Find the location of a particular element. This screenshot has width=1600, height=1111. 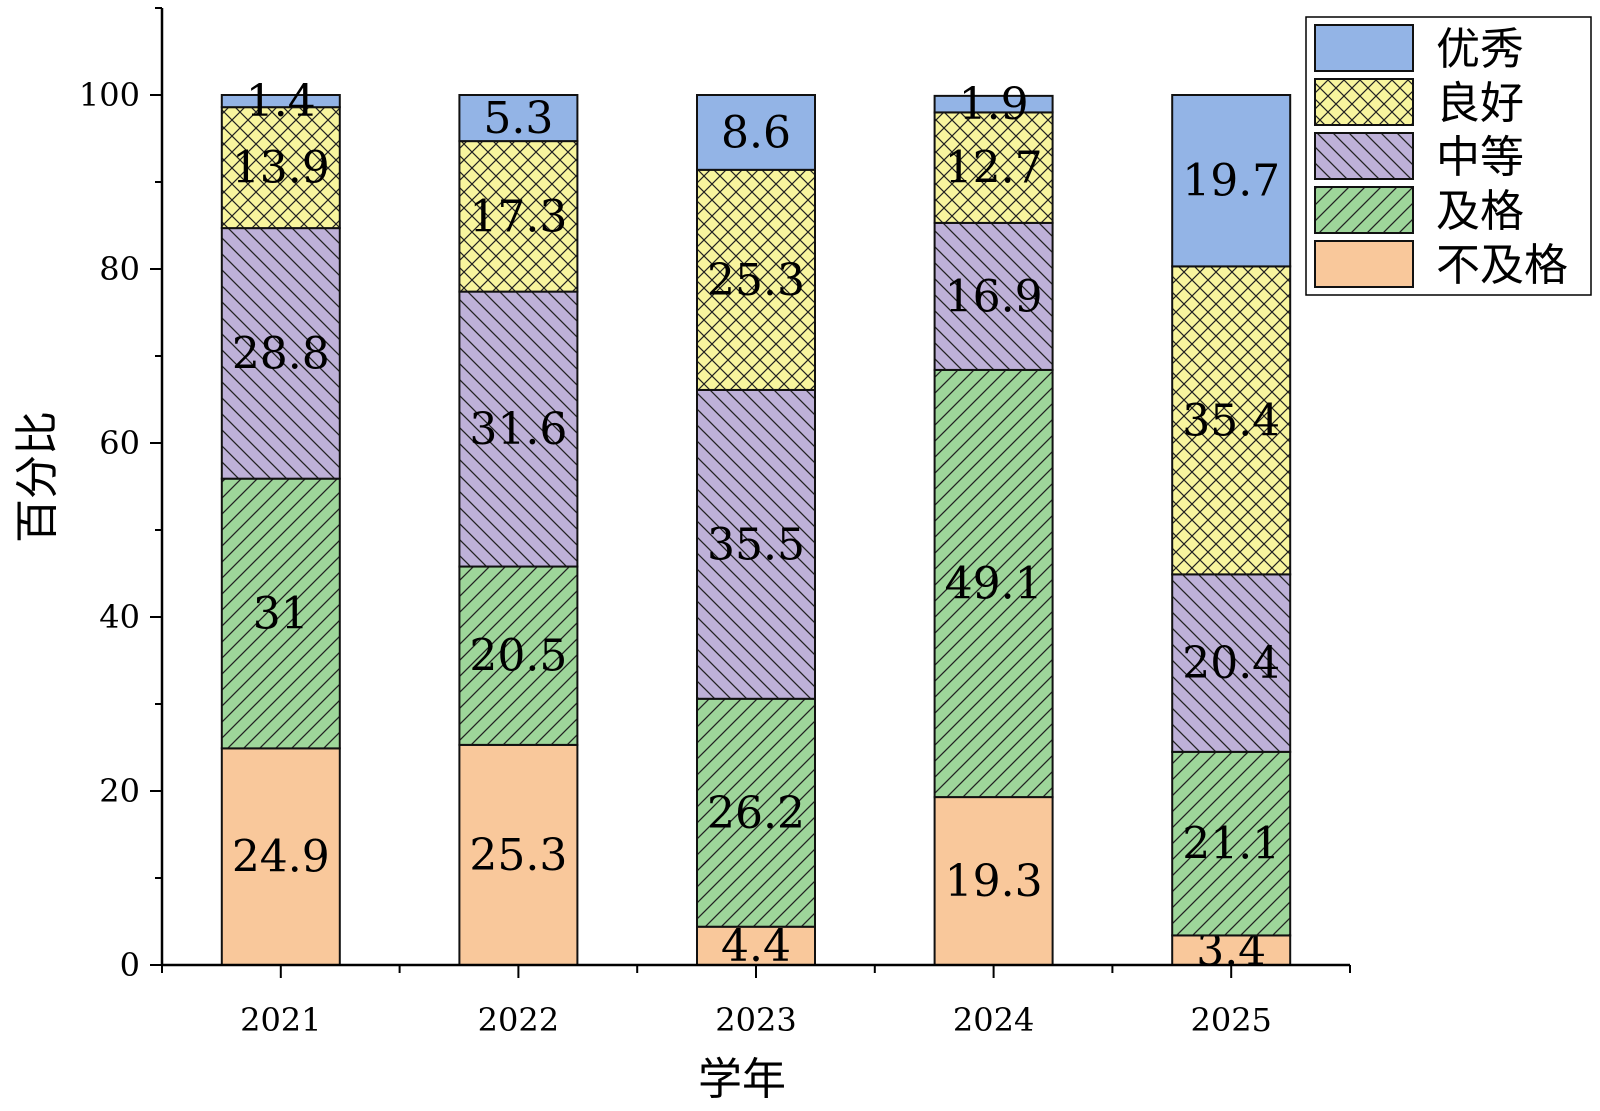

x-tick-label: 2025 is located at coordinates (1230, 1020).